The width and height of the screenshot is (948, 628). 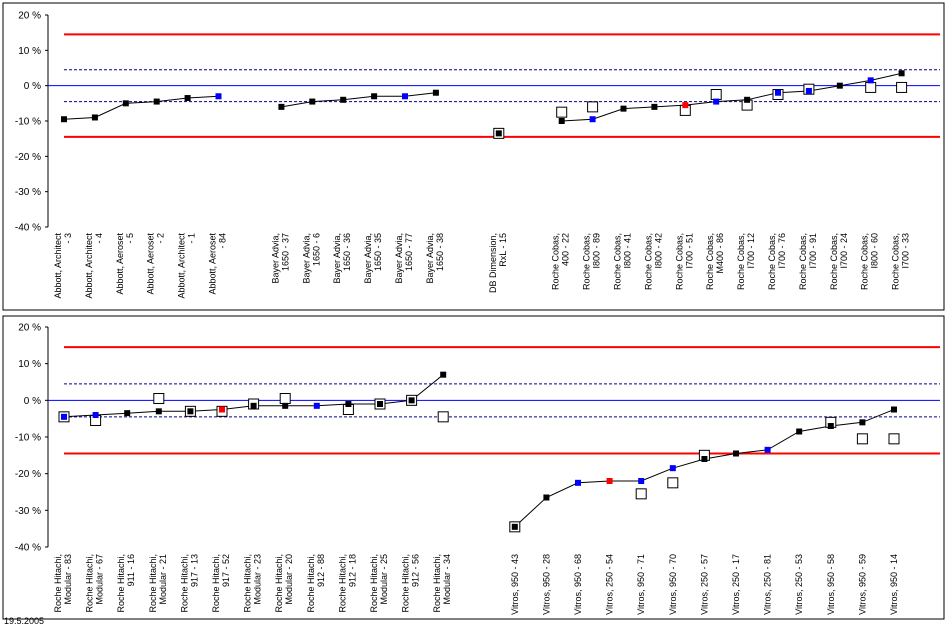 What do you see at coordinates (546, 584) in the screenshot?
I see `category-label: Vitros, 950 - 28` at bounding box center [546, 584].